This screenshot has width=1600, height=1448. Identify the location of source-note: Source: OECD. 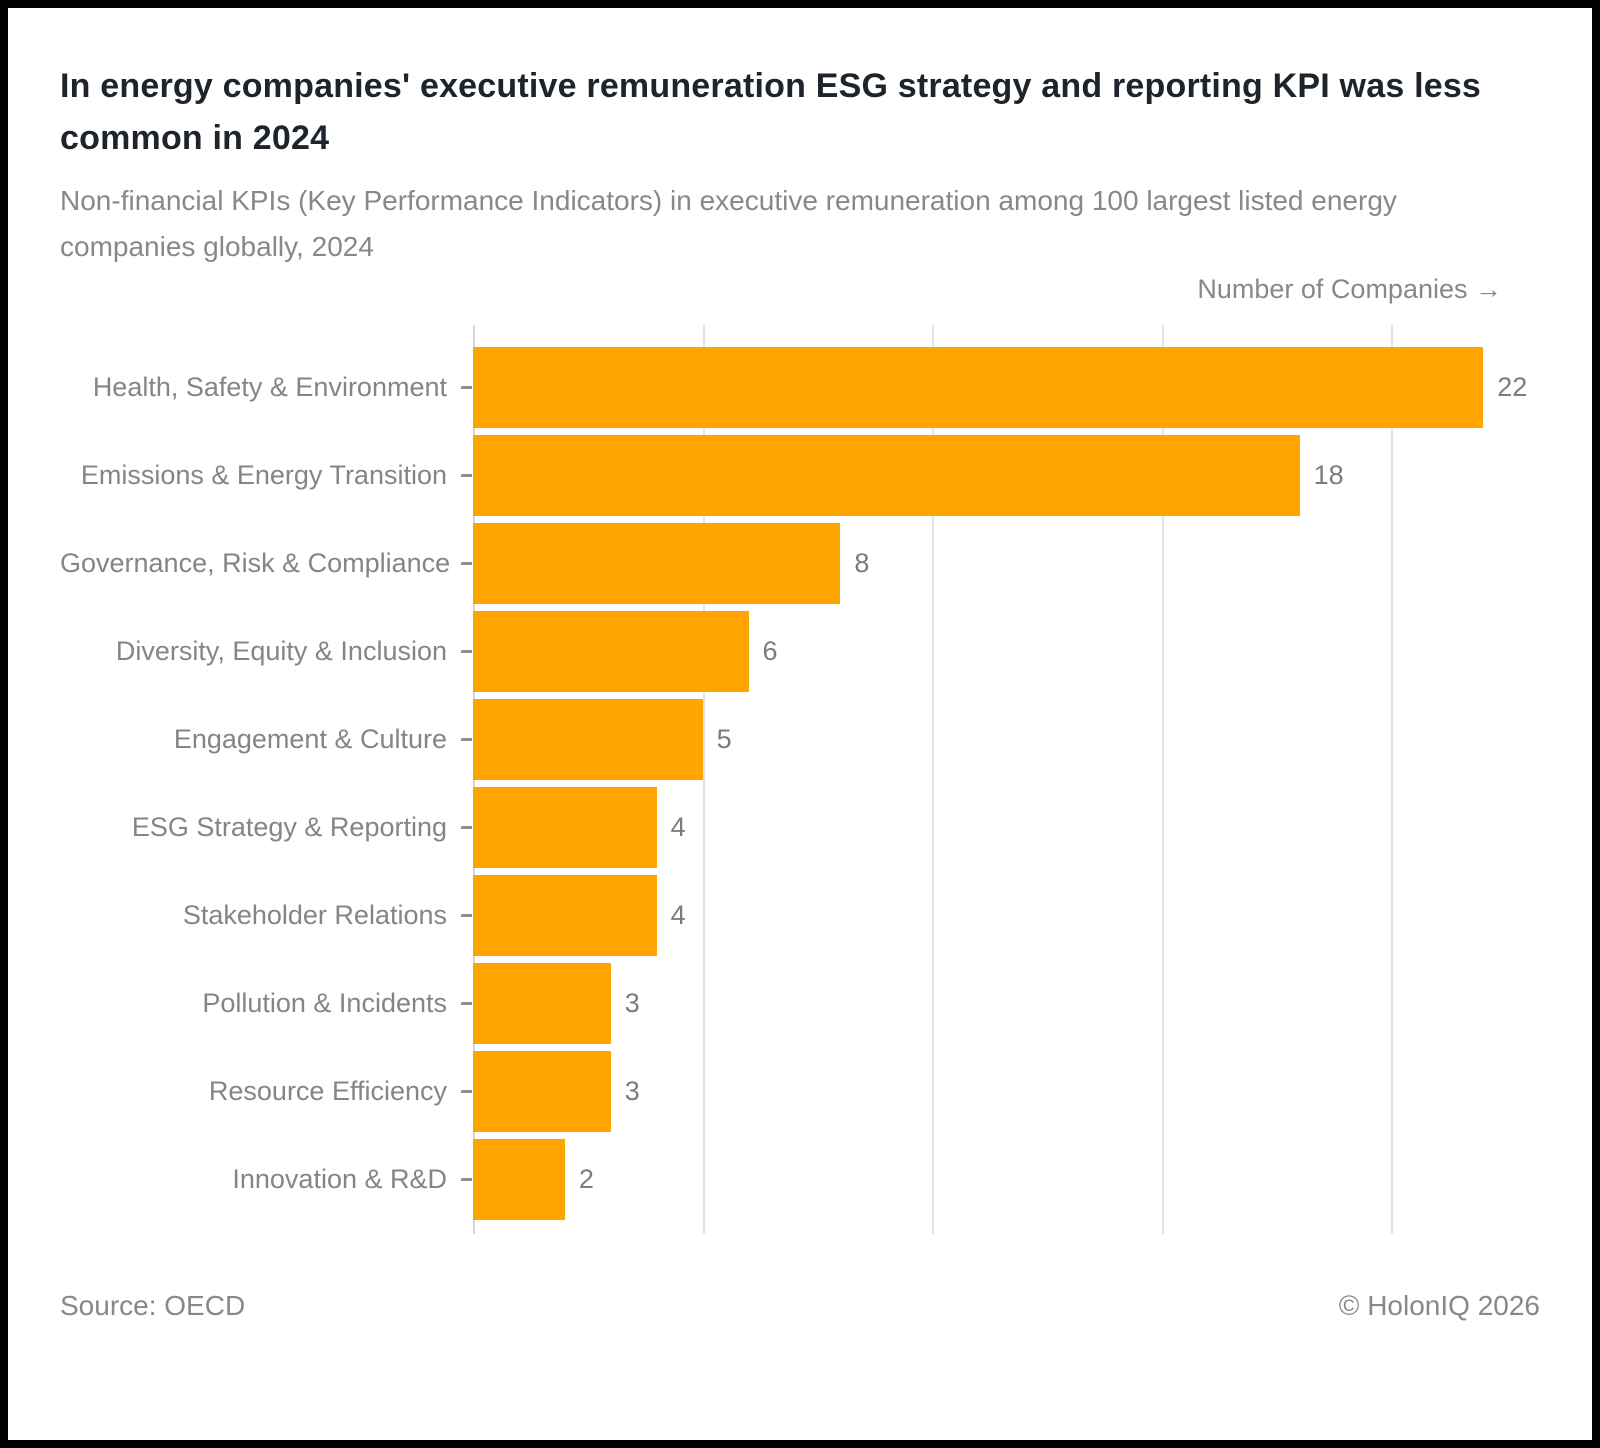
(153, 1305).